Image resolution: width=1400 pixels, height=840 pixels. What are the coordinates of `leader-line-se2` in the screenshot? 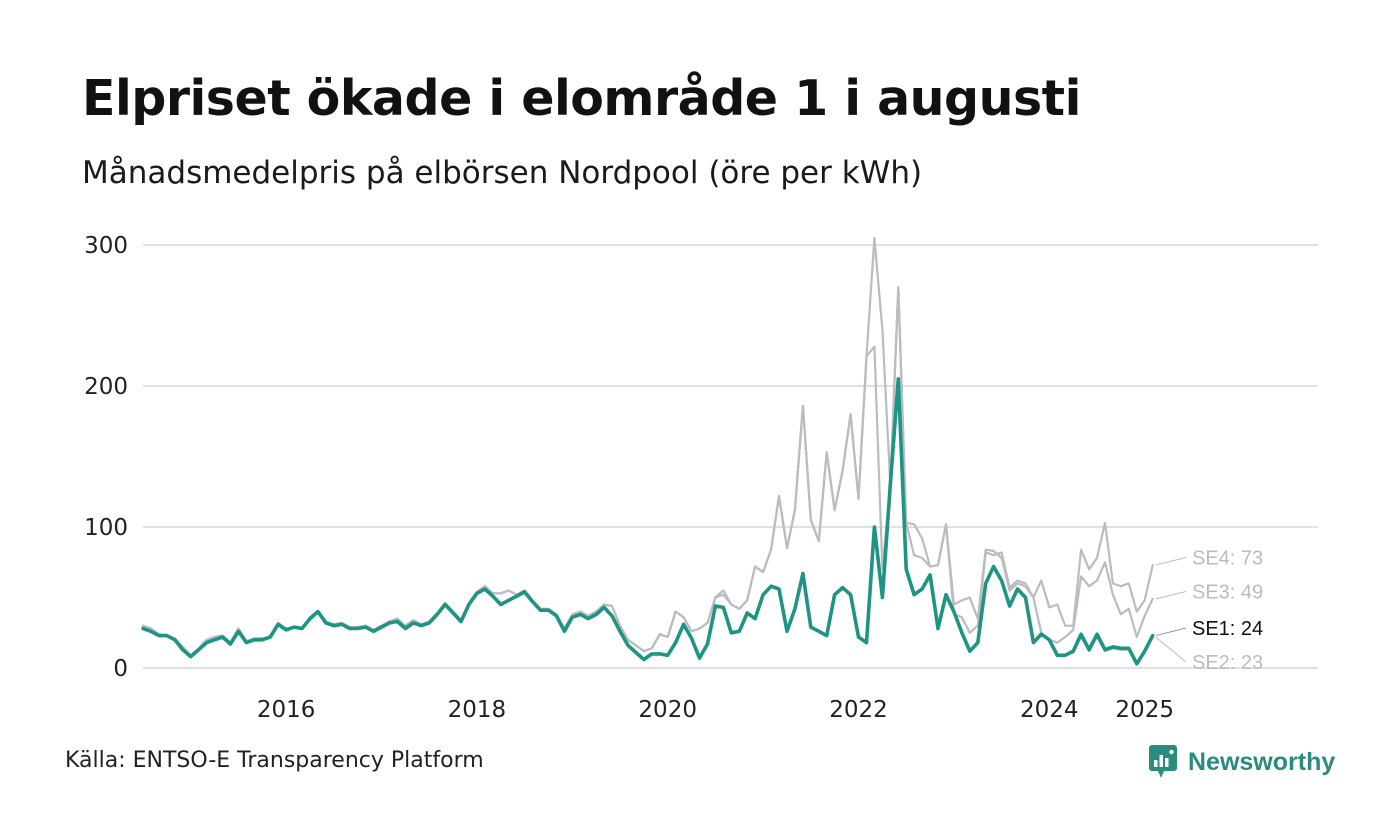 It's located at (1171, 649).